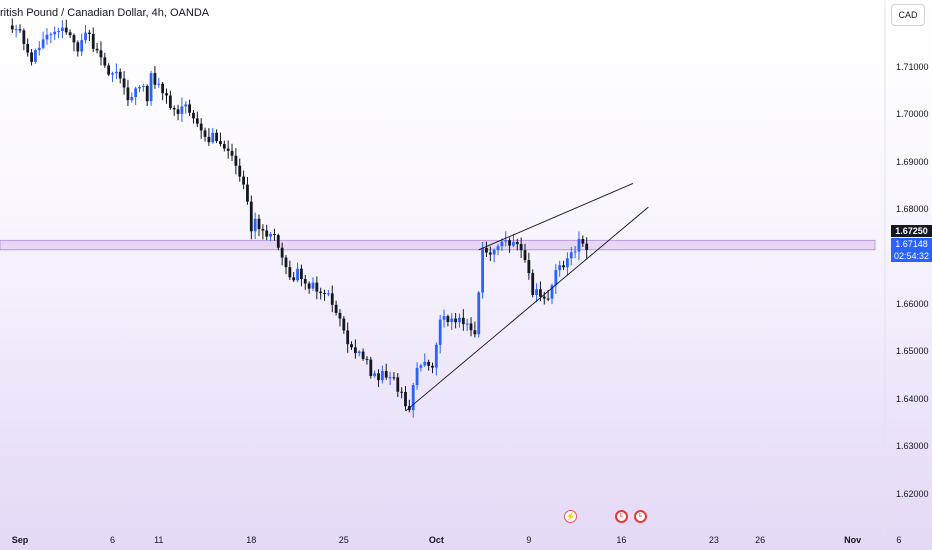 Image resolution: width=932 pixels, height=550 pixels. I want to click on time-tick-label: 18, so click(251, 540).